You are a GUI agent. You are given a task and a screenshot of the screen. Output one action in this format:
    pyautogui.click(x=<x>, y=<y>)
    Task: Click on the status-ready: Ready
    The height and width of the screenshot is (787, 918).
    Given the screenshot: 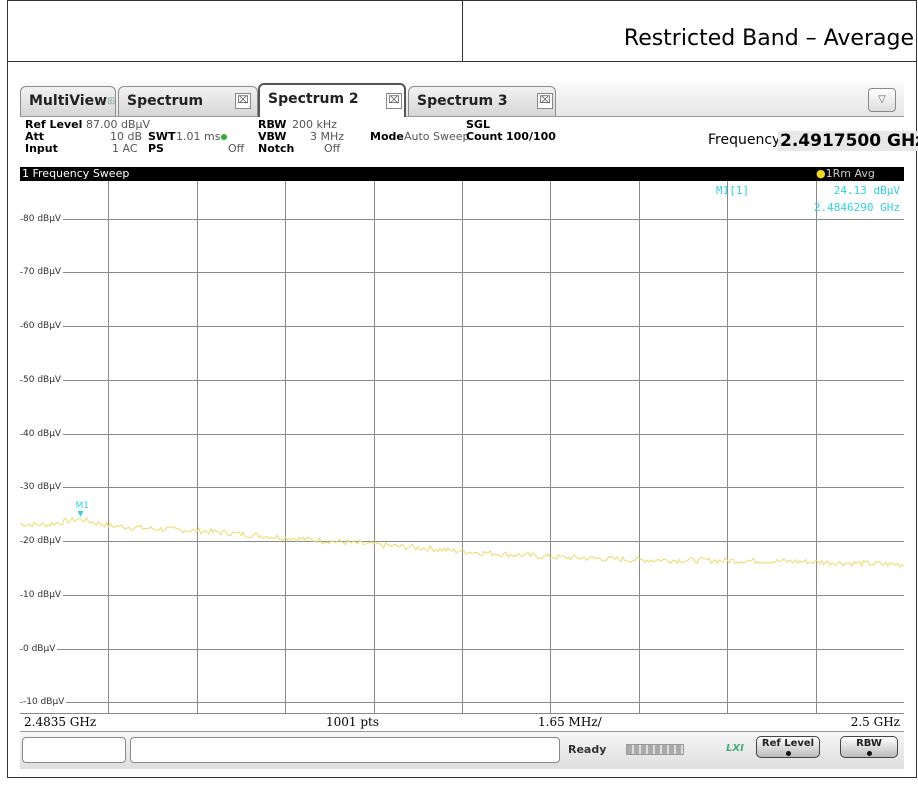 What is the action you would take?
    pyautogui.click(x=587, y=749)
    